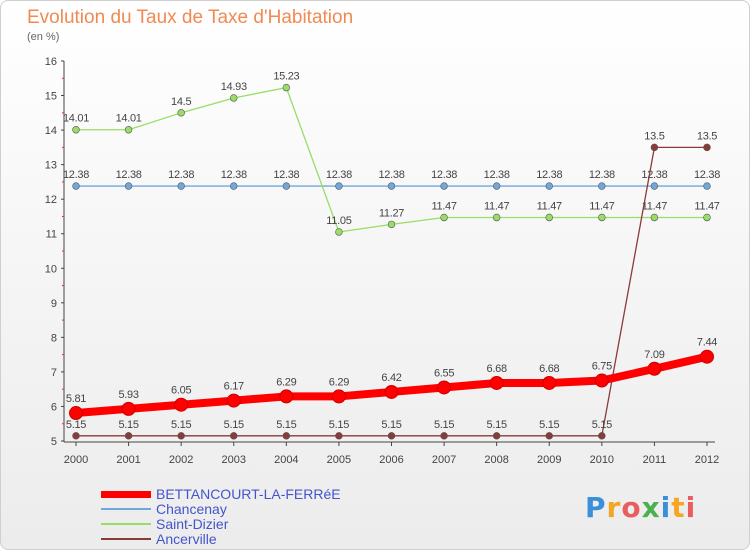 The height and width of the screenshot is (550, 750). What do you see at coordinates (54, 407) in the screenshot?
I see `y-tick-label: 6` at bounding box center [54, 407].